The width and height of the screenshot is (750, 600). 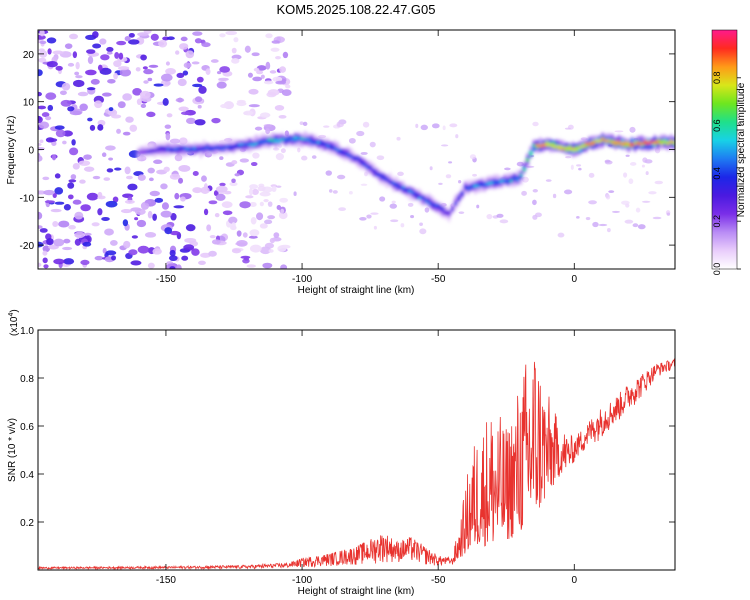 What do you see at coordinates (574, 279) in the screenshot?
I see `spectrogram-x-tick-label: 0` at bounding box center [574, 279].